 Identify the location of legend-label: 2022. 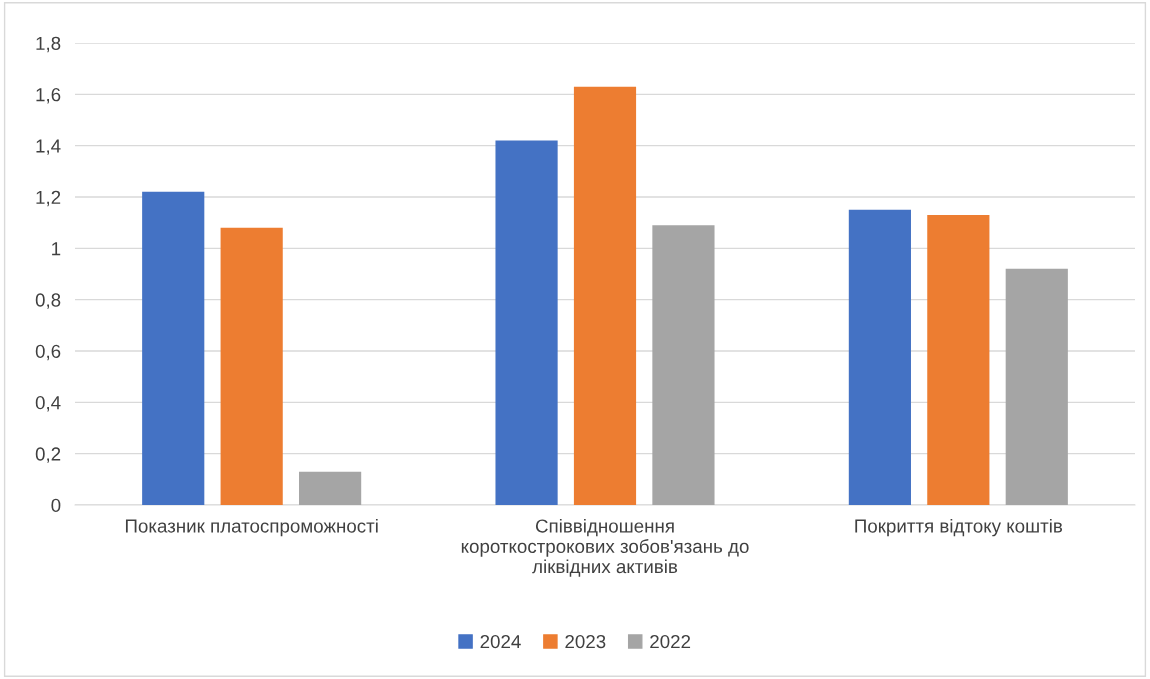
(670, 641).